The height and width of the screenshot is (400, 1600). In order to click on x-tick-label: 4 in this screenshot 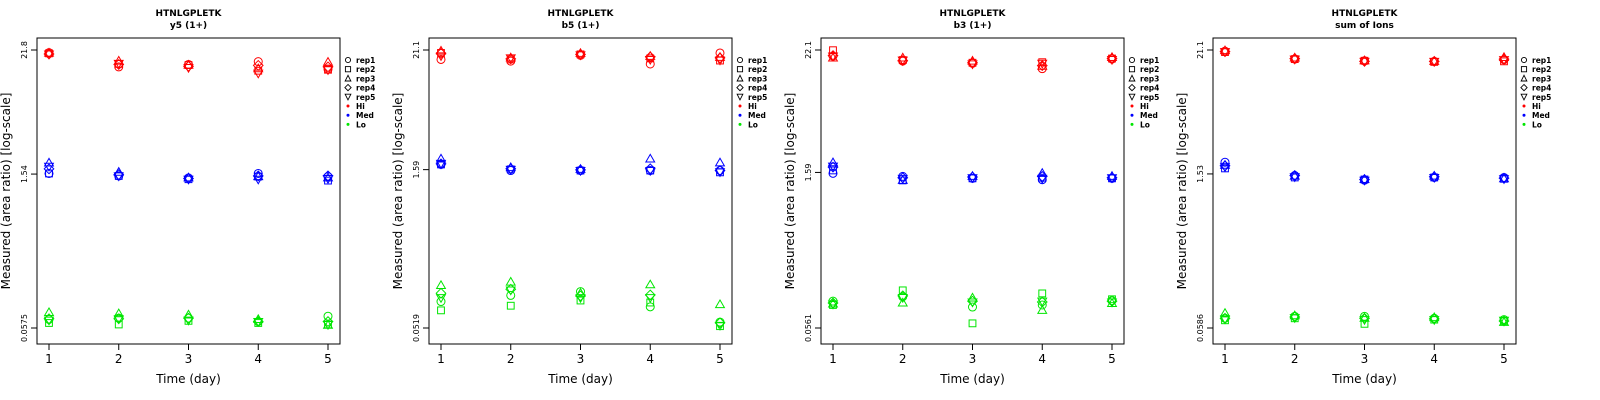, I will do `click(1434, 359)`.